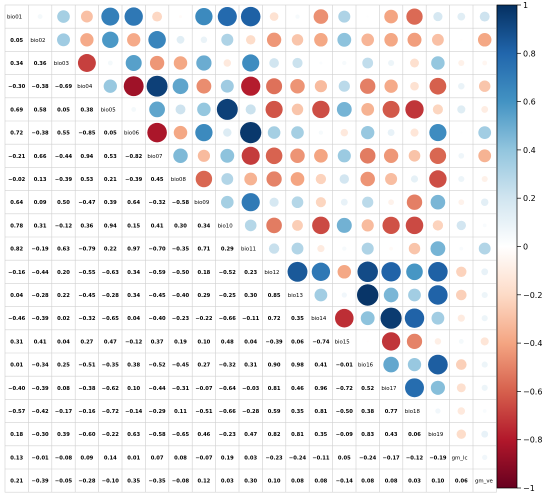 The height and width of the screenshot is (499, 550). I want to click on variable-label: bio14, so click(319, 319).